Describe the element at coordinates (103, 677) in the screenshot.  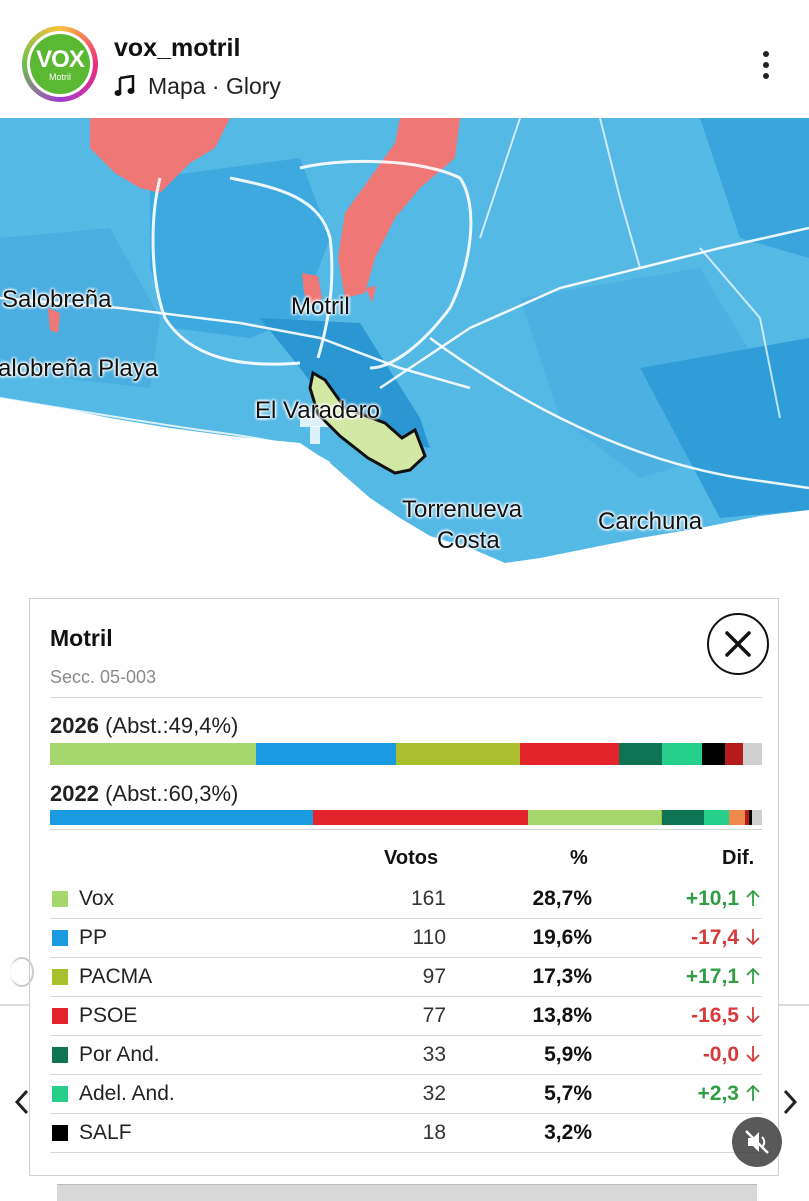
I see `section-code: Secc. 05-003` at that location.